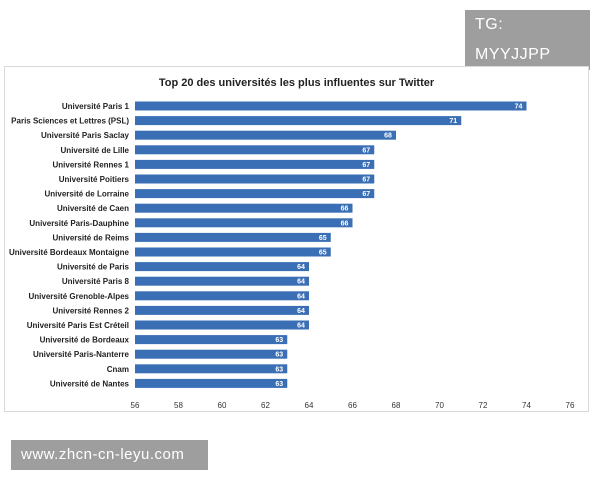 Image resolution: width=600 pixels, height=480 pixels. What do you see at coordinates (109, 455) in the screenshot?
I see `watermark-bottom: www.zhcn-cn-leyu.com` at bounding box center [109, 455].